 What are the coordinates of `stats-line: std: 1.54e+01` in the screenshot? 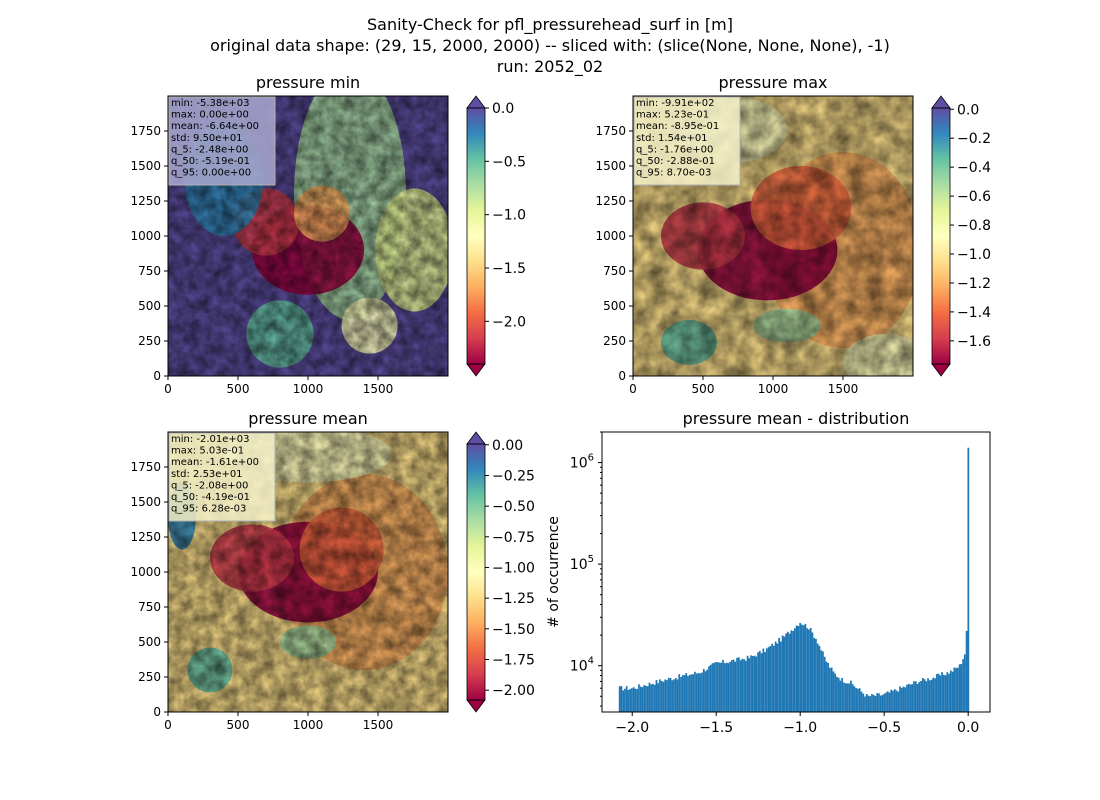 It's located at (672, 138).